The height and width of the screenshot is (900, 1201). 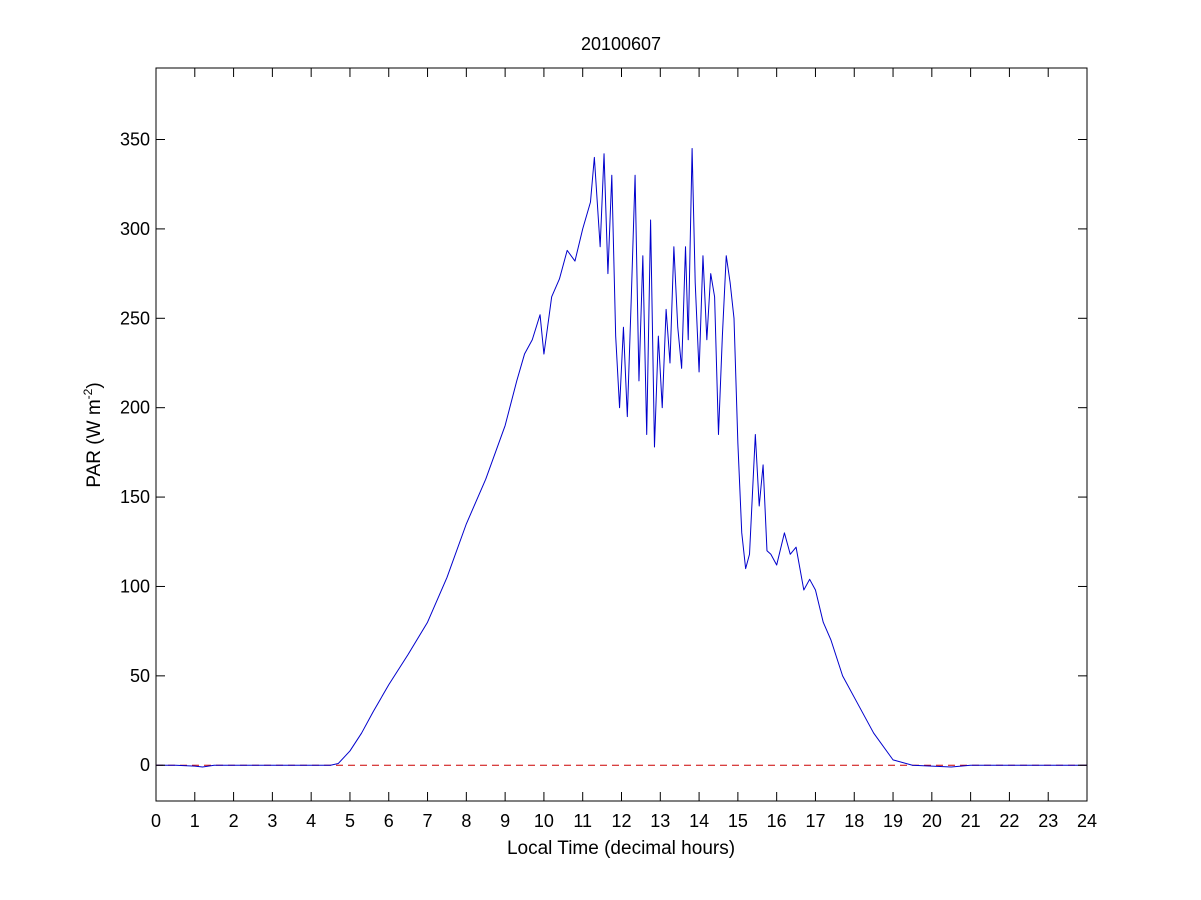 What do you see at coordinates (135, 497) in the screenshot?
I see `y-tick-label: 150` at bounding box center [135, 497].